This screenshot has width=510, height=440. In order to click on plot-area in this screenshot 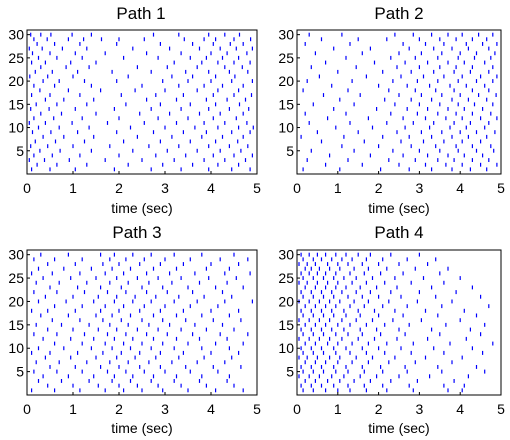, I will do `click(399, 322)`.